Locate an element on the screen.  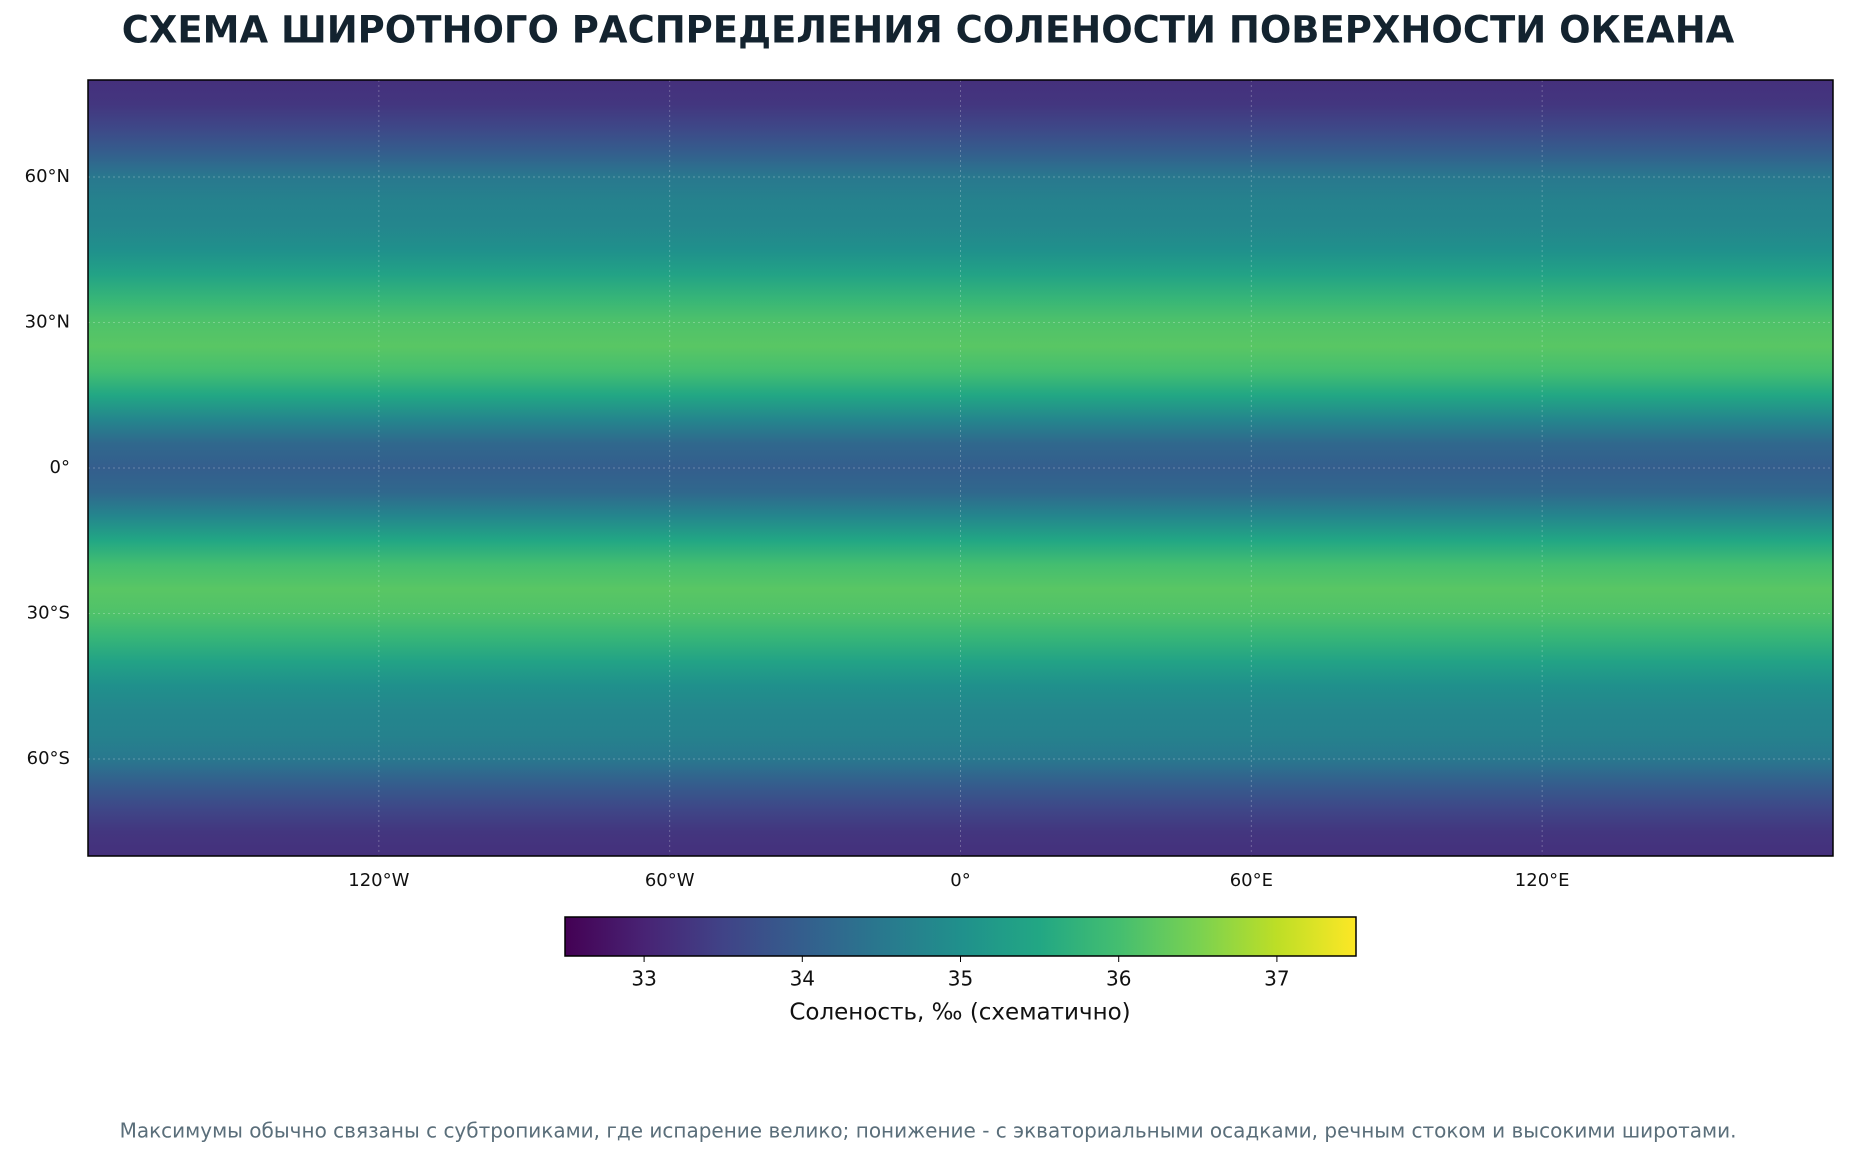
y-tick-label: 60°S is located at coordinates (48, 758).